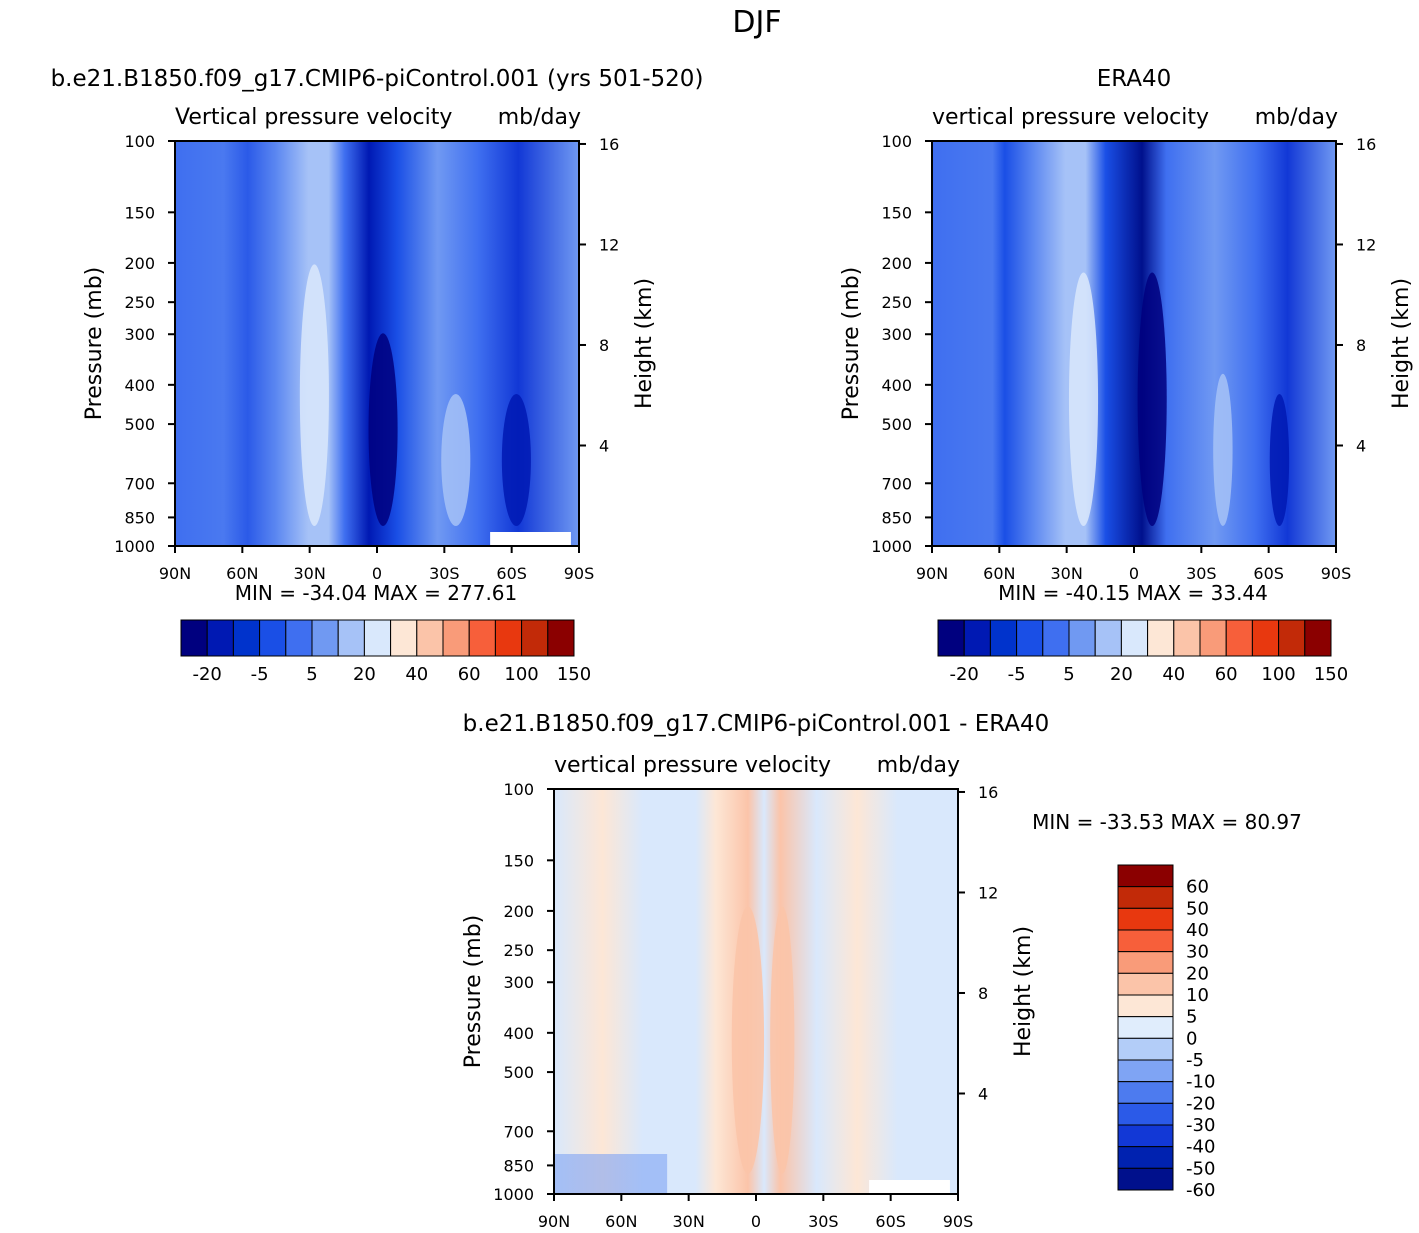 The height and width of the screenshot is (1233, 1419). What do you see at coordinates (1200, 1082) in the screenshot?
I see `colorbar-label: -10` at bounding box center [1200, 1082].